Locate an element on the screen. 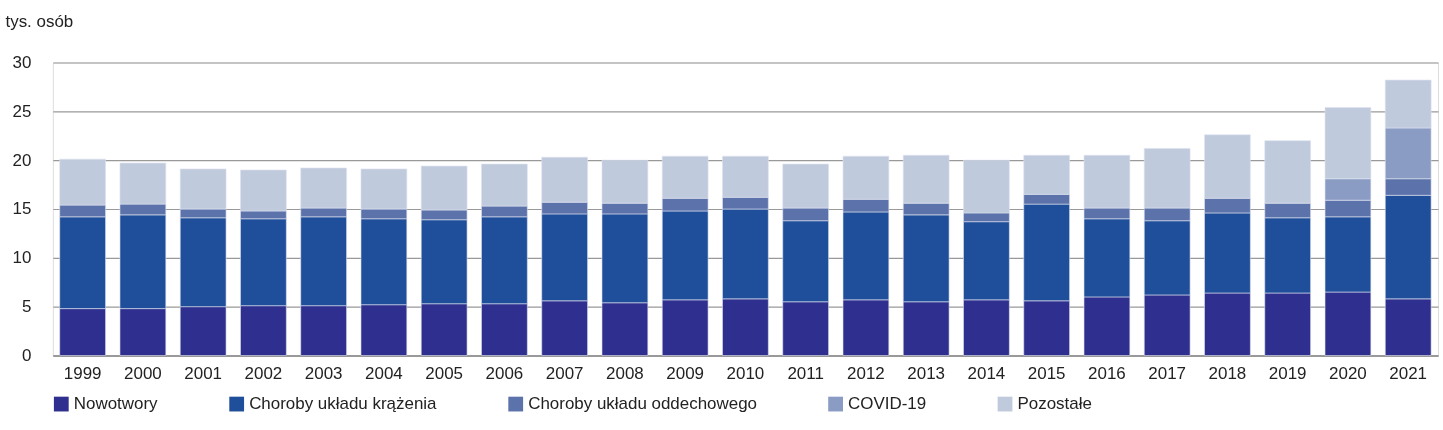 This screenshot has width=1443, height=430. y-tick-label: 15 is located at coordinates (22, 209).